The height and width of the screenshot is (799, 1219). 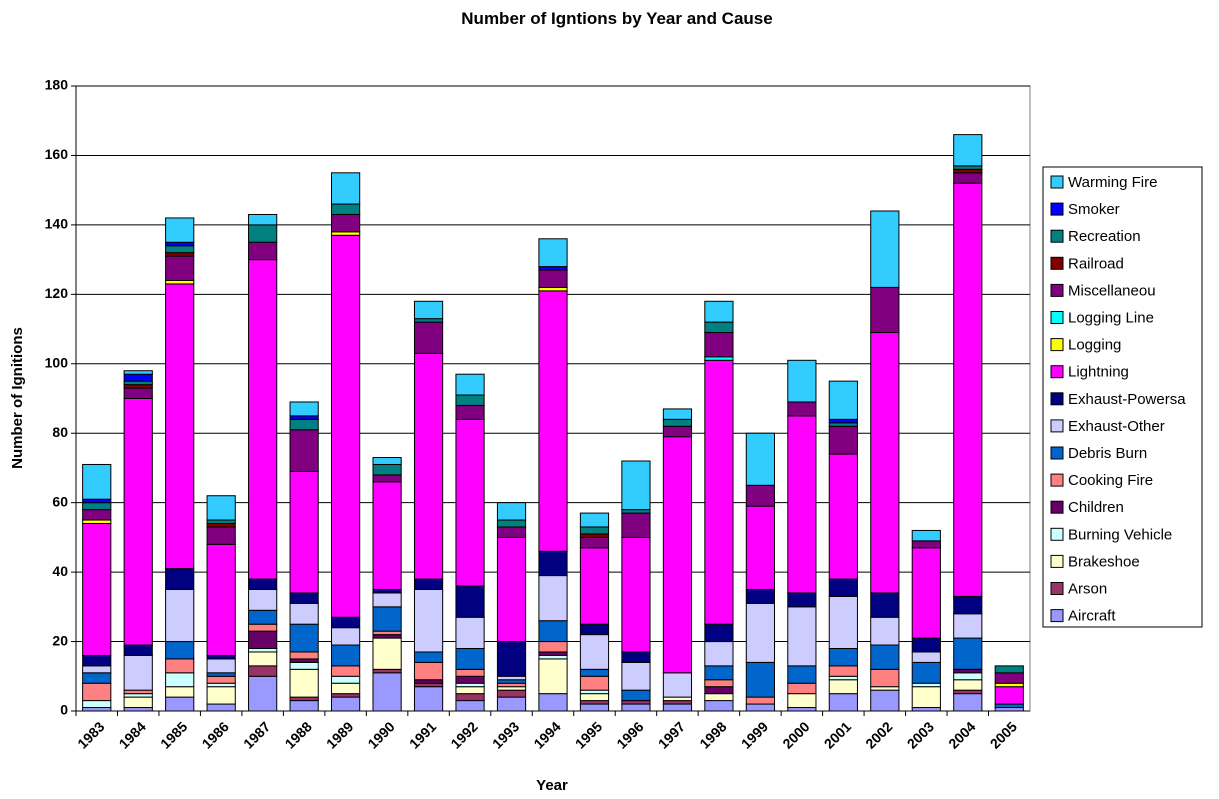 What do you see at coordinates (256, 734) in the screenshot?
I see `x-tick-label: 1987` at bounding box center [256, 734].